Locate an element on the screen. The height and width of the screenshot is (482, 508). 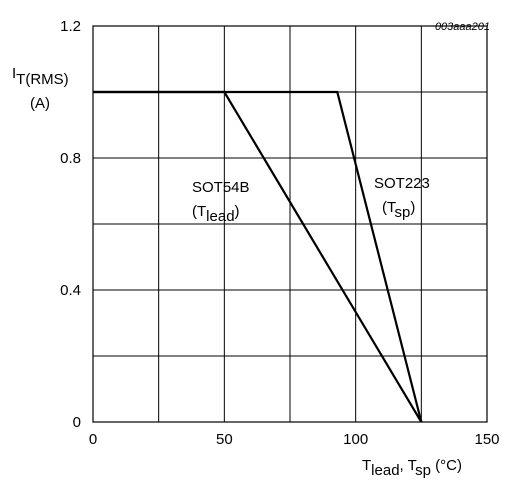
y-axis-label-sub: T(RMS) is located at coordinates (42, 79).